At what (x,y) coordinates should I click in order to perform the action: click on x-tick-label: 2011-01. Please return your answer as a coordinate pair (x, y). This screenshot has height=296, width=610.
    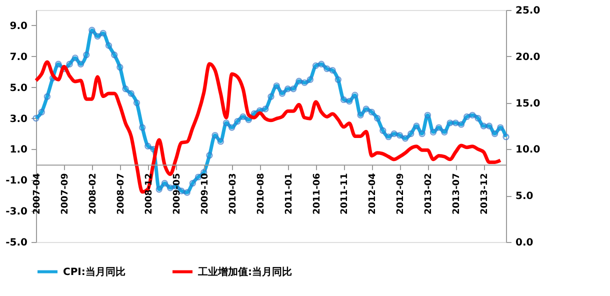
    Looking at the image, I should click on (289, 193).